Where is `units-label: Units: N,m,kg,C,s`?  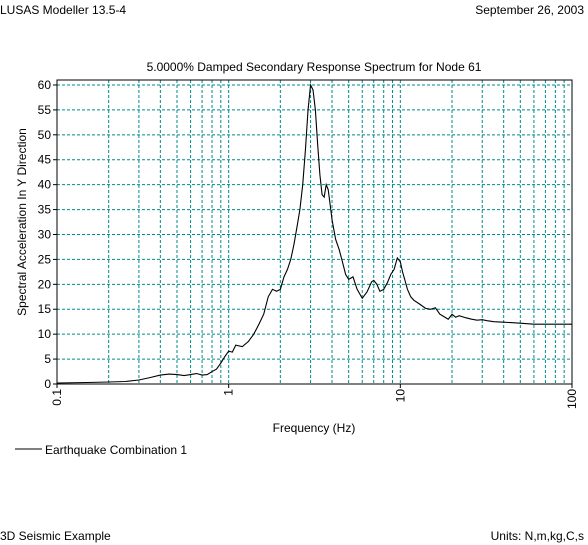
units-label: Units: N,m,kg,C,s is located at coordinates (537, 536).